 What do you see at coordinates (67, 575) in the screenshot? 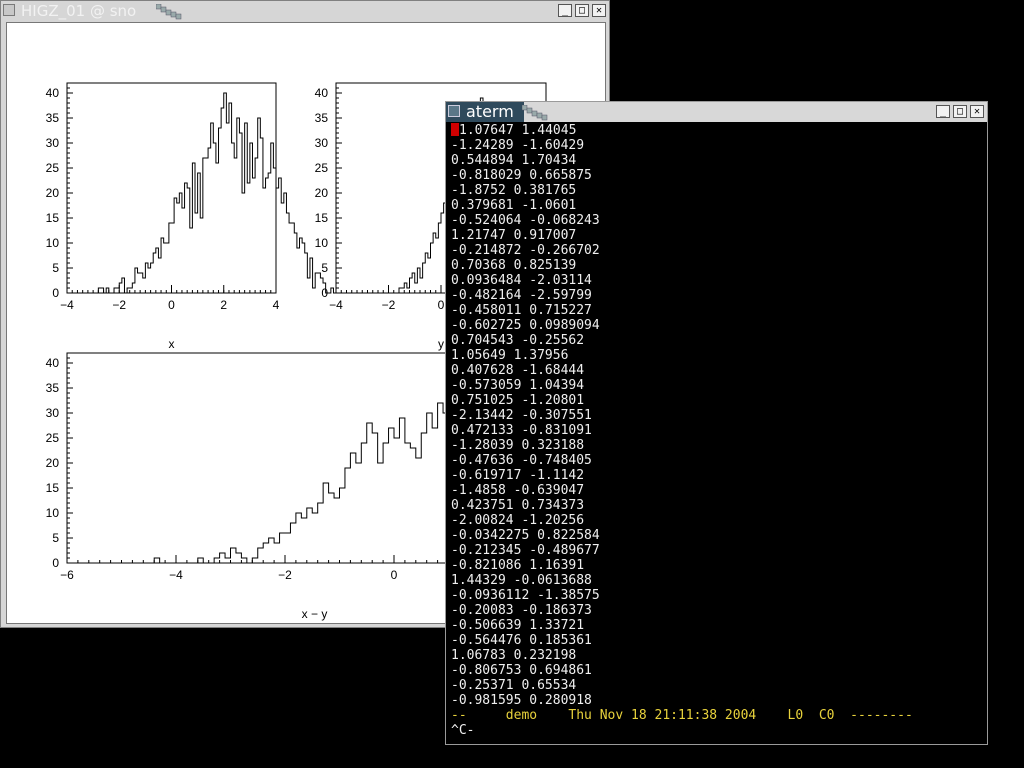
I see `x-tick-label: −6` at bounding box center [67, 575].